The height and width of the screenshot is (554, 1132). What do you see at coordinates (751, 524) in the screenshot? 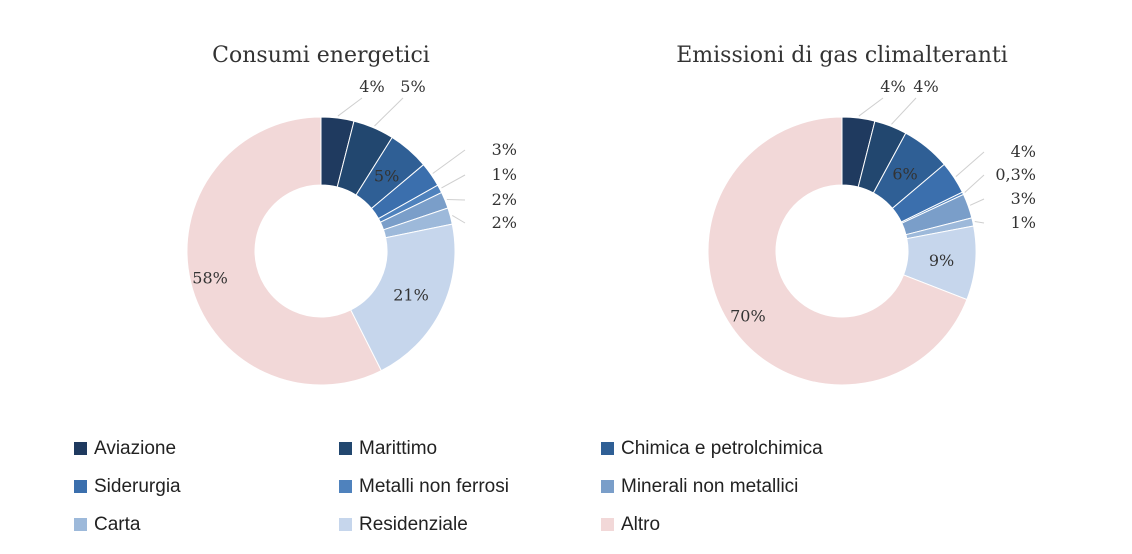
I see `legend-item: Altro` at bounding box center [751, 524].